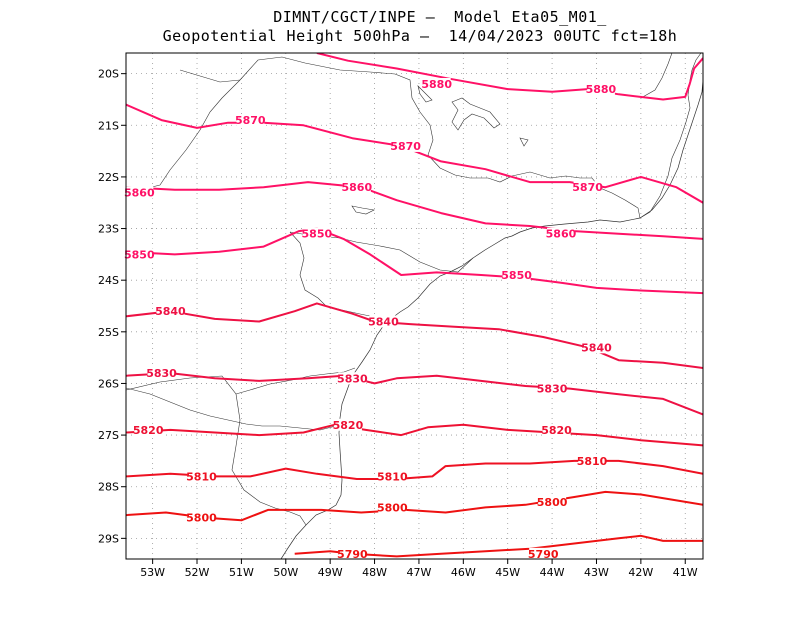 Image resolution: width=800 pixels, height=618 pixels. I want to click on lat-tick-label: 21S, so click(108, 125).